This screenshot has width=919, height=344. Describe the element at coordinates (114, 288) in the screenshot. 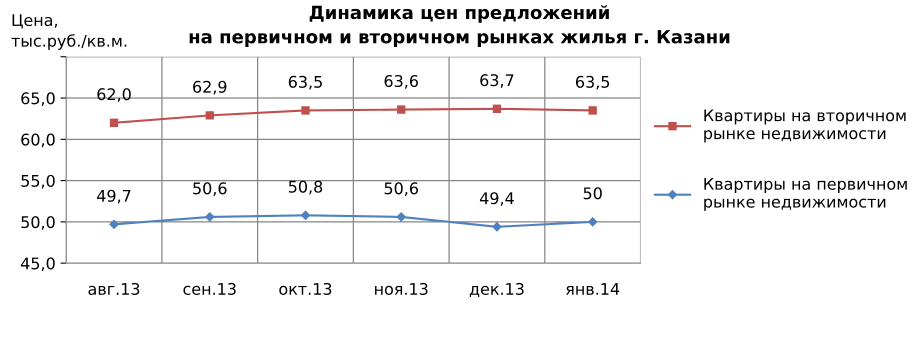

I see `x-tick-label: авг.13` at that location.